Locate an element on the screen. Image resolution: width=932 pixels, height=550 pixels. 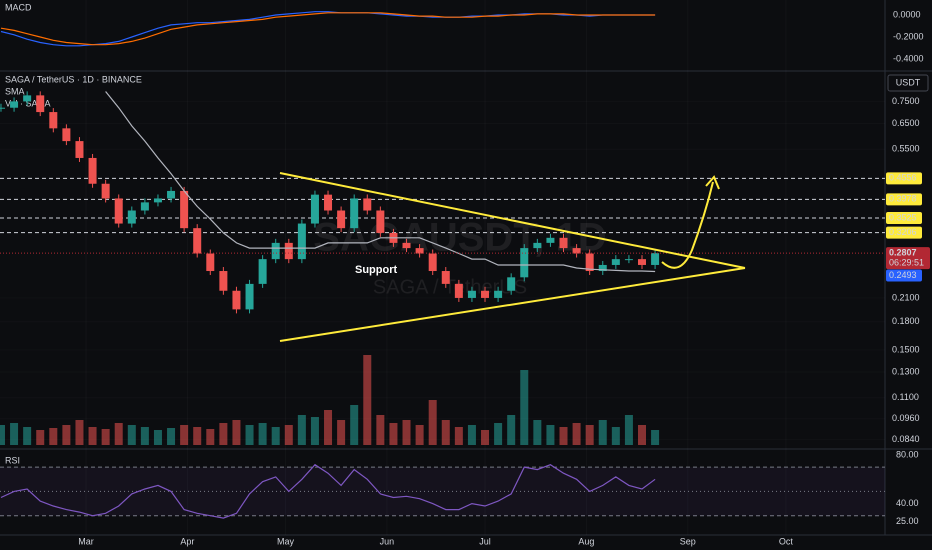
currency: USDT is located at coordinates (908, 82).